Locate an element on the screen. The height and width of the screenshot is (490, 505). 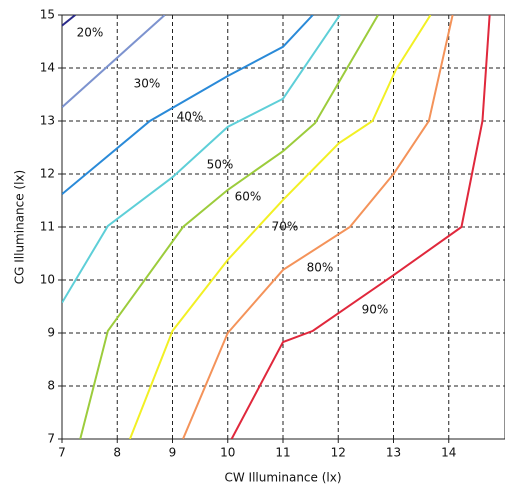
contour-label: 60% is located at coordinates (248, 197).